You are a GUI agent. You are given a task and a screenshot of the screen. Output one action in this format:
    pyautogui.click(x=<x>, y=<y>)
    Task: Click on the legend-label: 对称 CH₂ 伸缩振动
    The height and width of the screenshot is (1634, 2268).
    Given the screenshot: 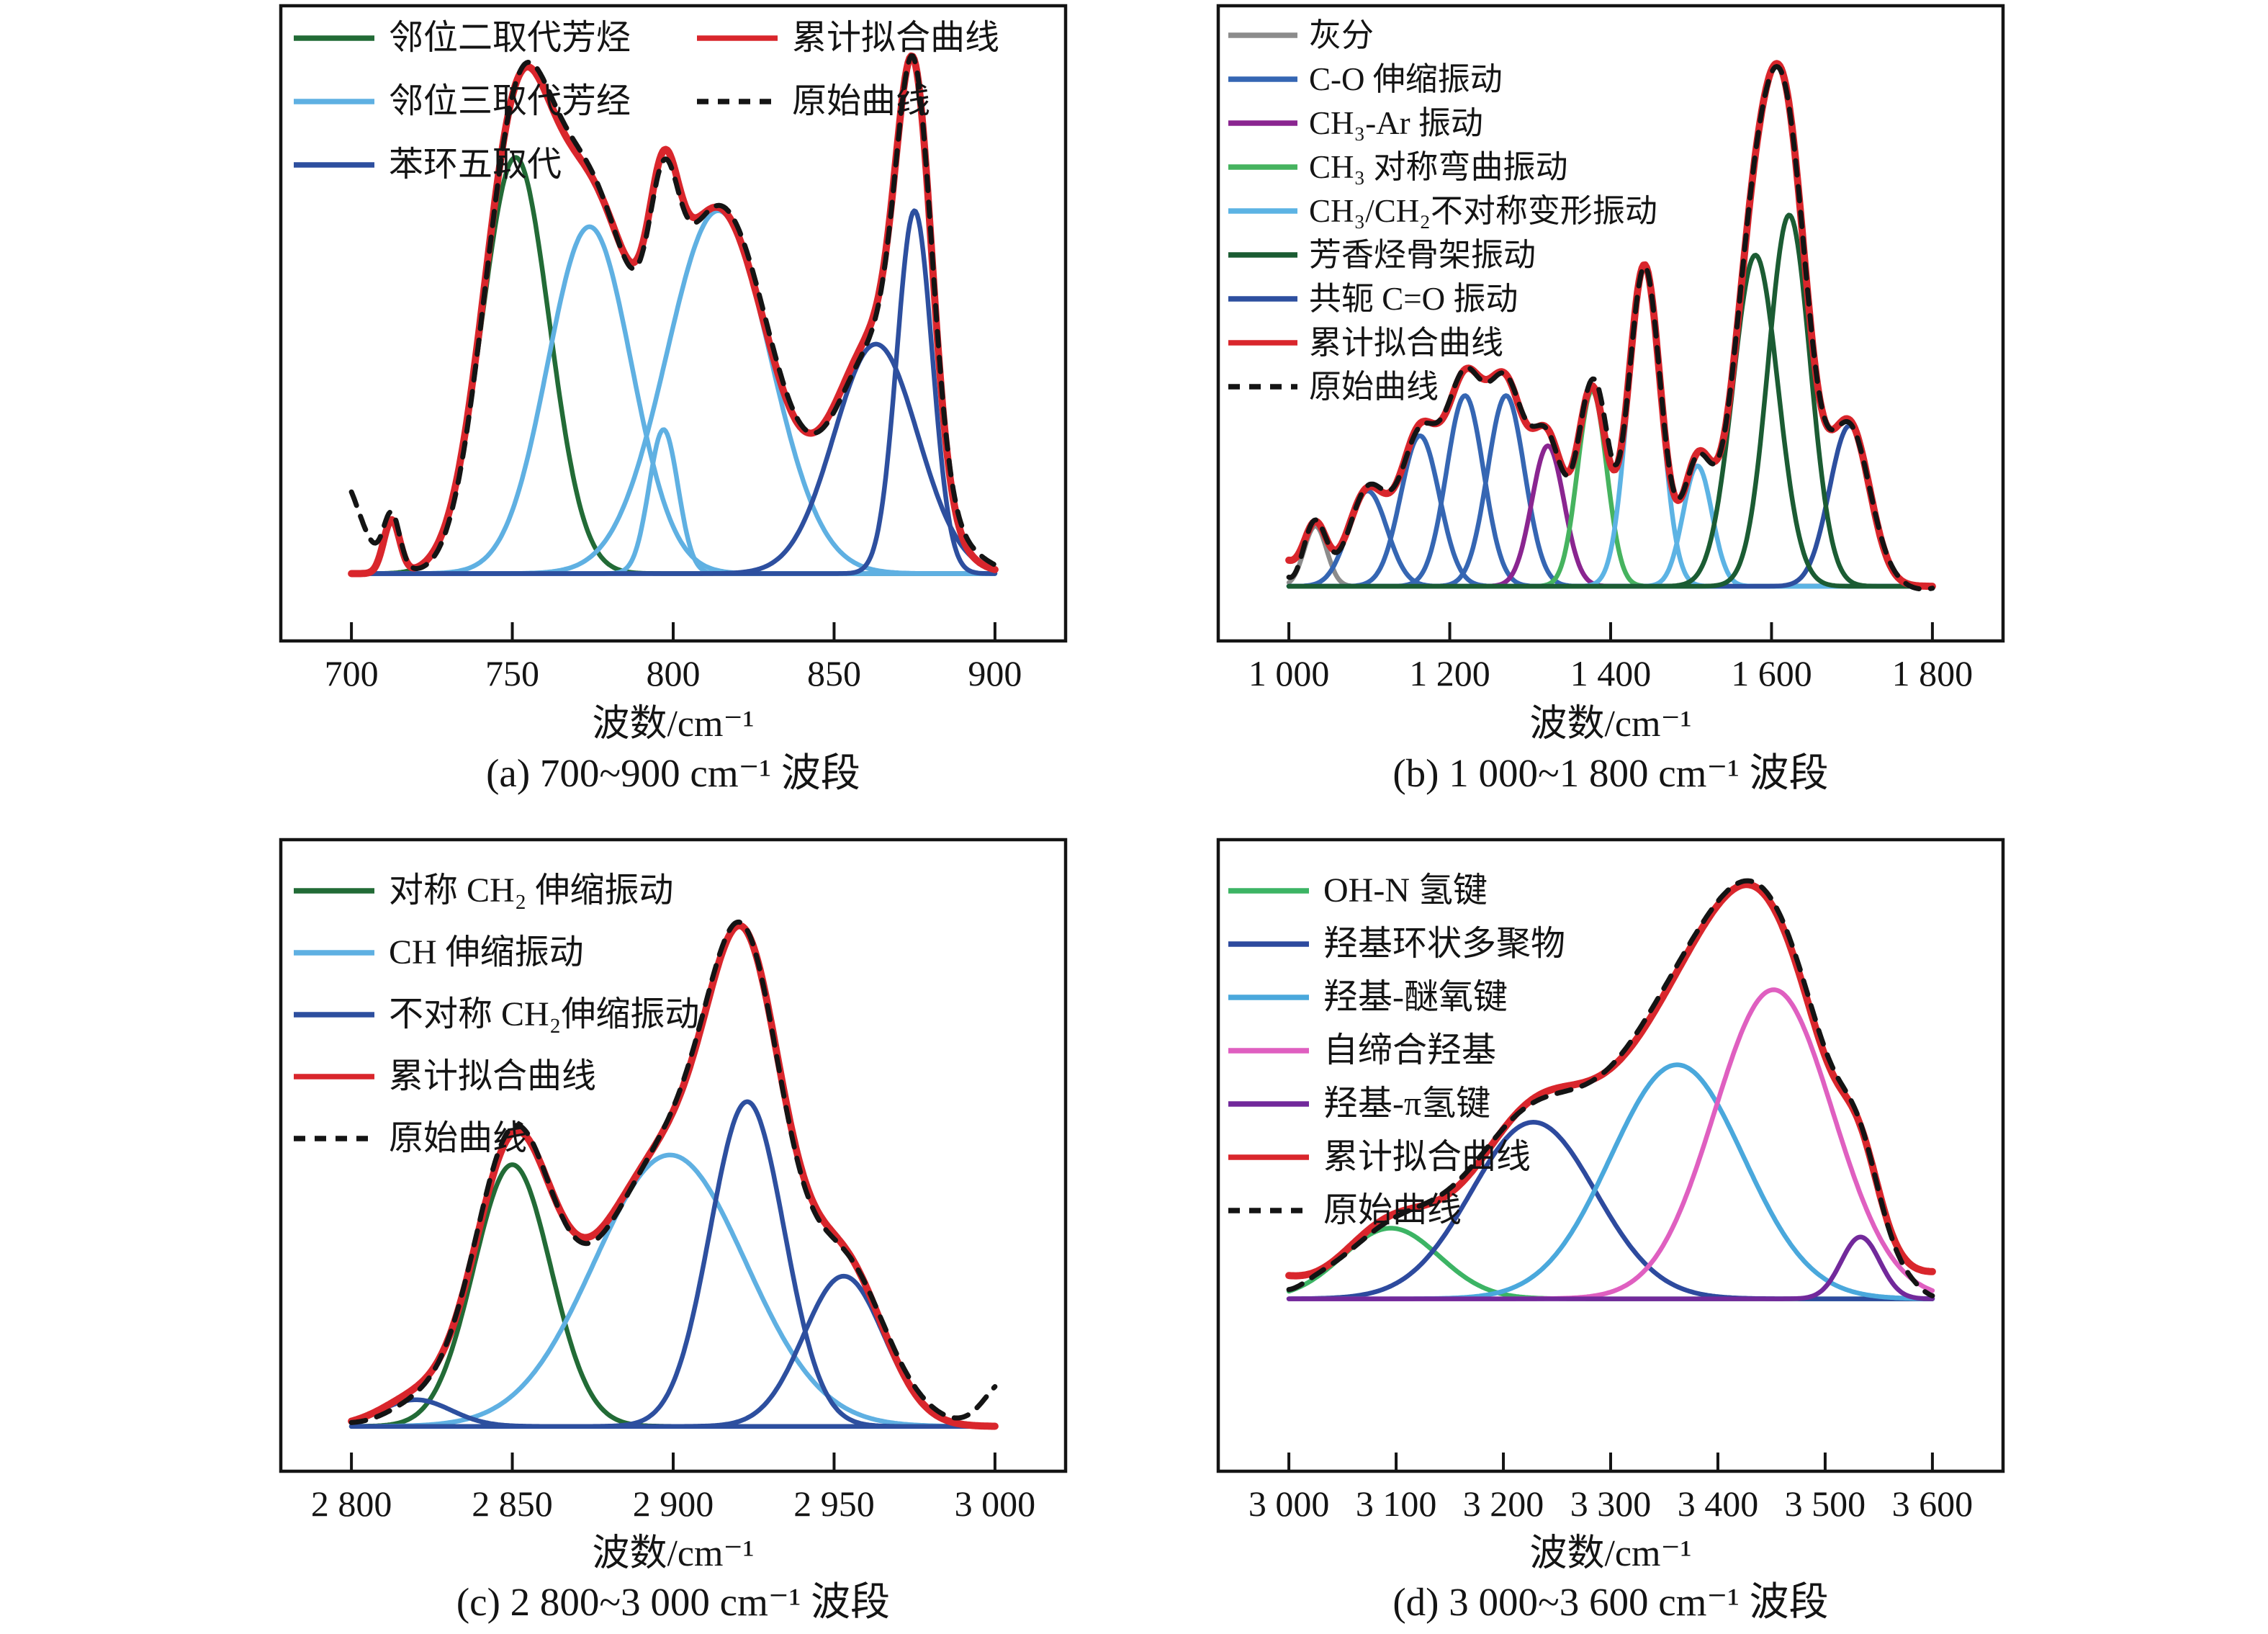 What is the action you would take?
    pyautogui.click(x=531, y=891)
    